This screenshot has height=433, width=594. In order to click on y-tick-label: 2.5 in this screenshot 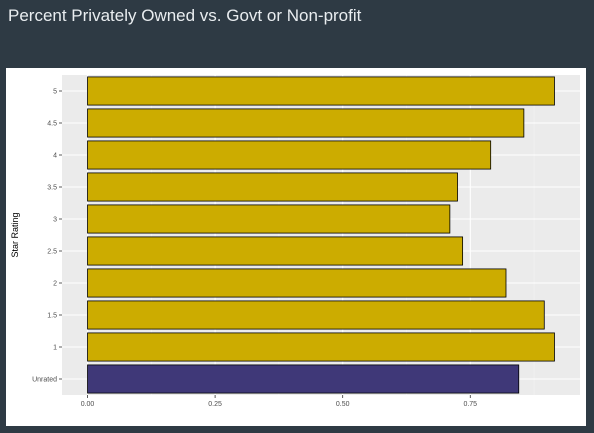, I will do `click(52, 252)`.